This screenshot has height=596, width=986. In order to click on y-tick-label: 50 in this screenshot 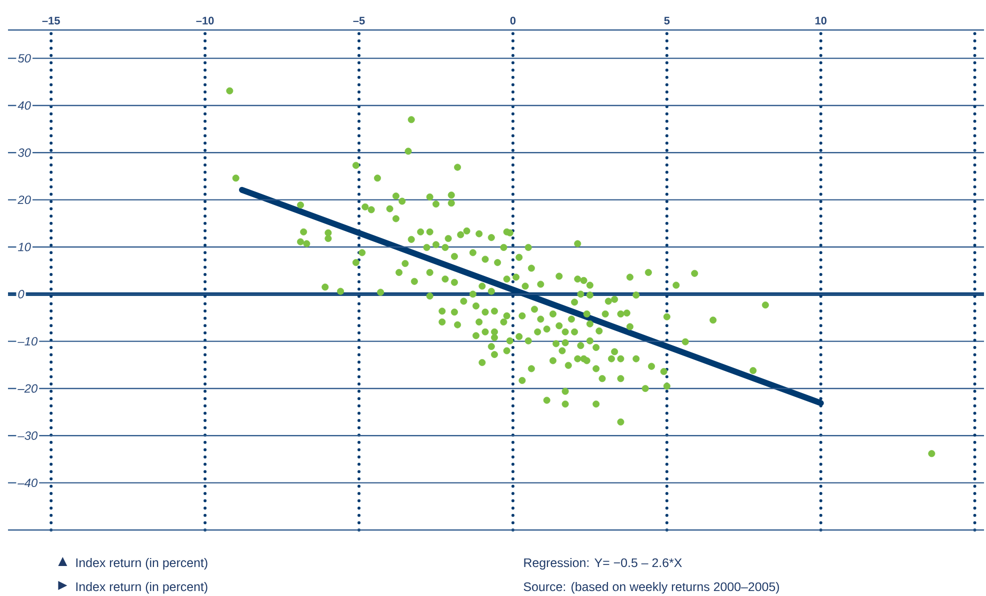, I will do `click(24, 58)`.